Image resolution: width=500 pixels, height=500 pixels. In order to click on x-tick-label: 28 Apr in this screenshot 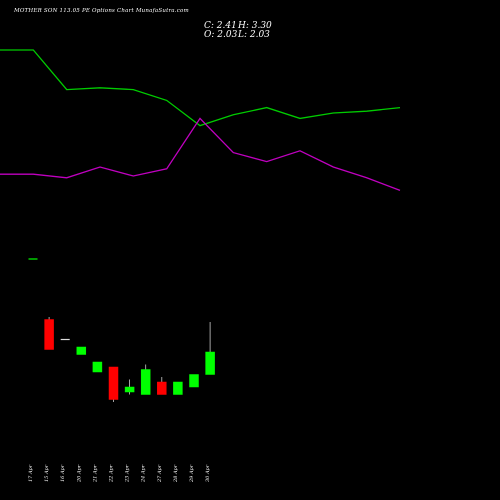, I will do `click(176, 473)`.